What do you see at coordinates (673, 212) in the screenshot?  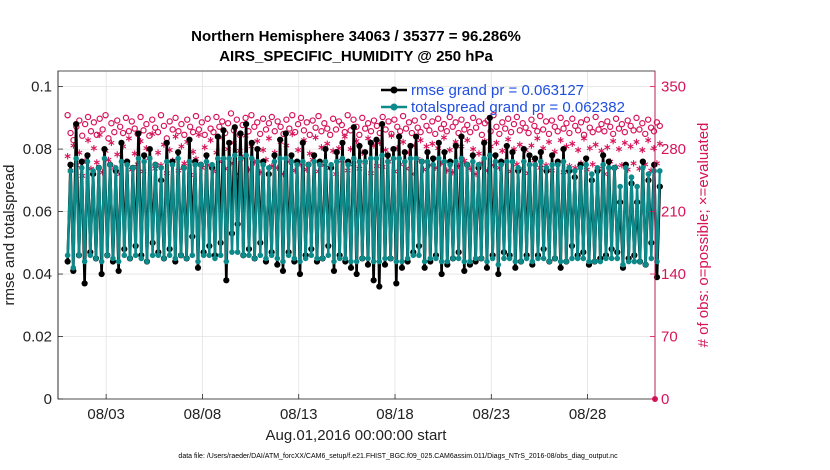 I see `y2-tick-label: 210` at bounding box center [673, 212].